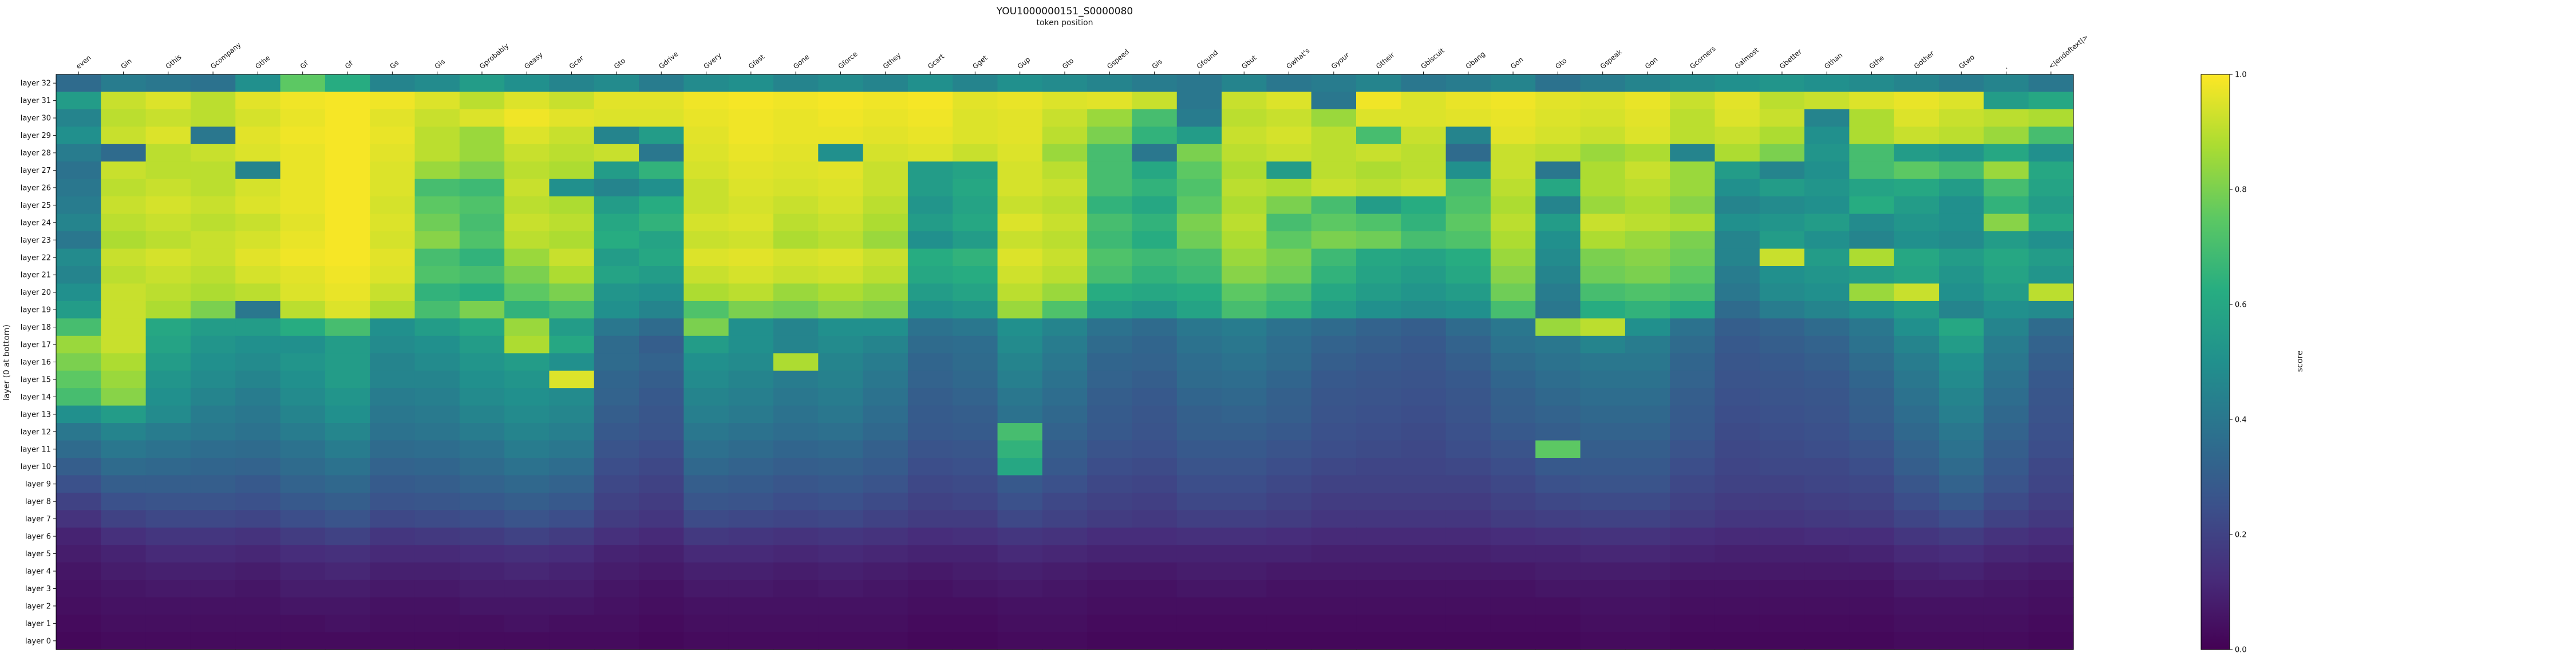  Describe the element at coordinates (2005, 66) in the screenshot. I see `x-tick-label: .` at that location.